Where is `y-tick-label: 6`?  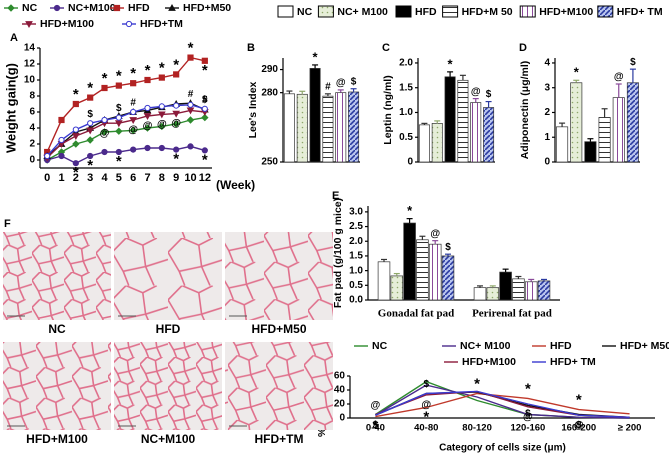 y-tick-label: 6 is located at coordinates (32, 112).